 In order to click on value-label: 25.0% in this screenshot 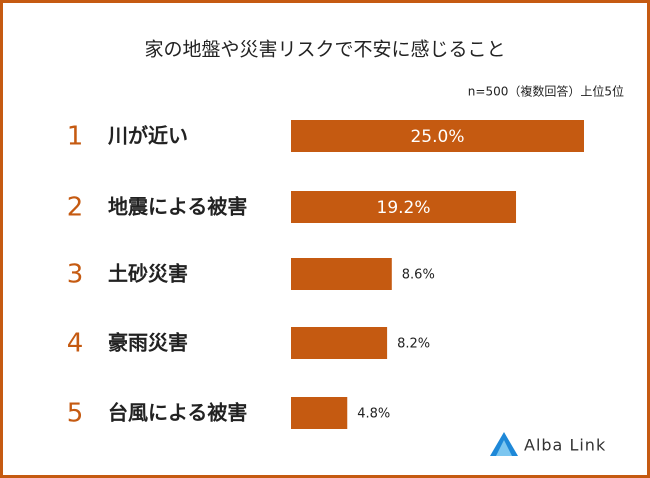, I will do `click(437, 137)`.